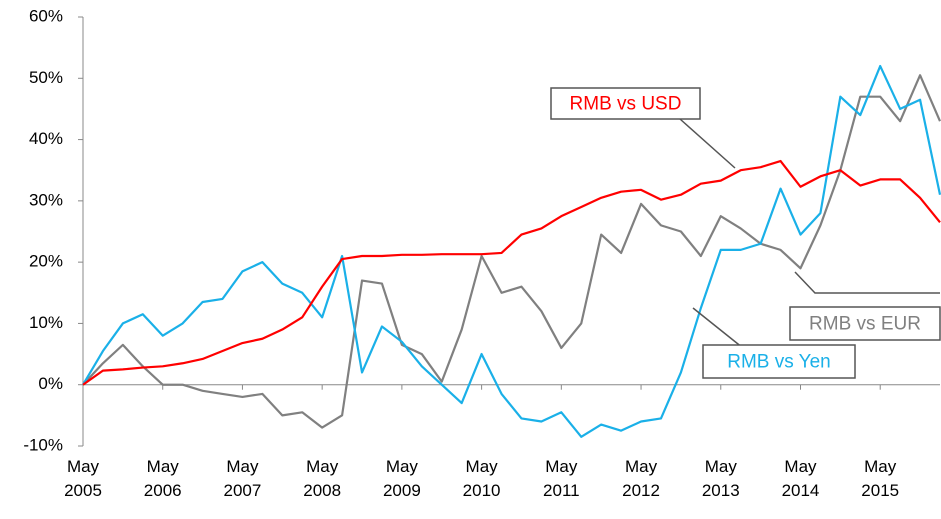  What do you see at coordinates (401, 478) in the screenshot?
I see `x-tick-label: May 2009` at bounding box center [401, 478].